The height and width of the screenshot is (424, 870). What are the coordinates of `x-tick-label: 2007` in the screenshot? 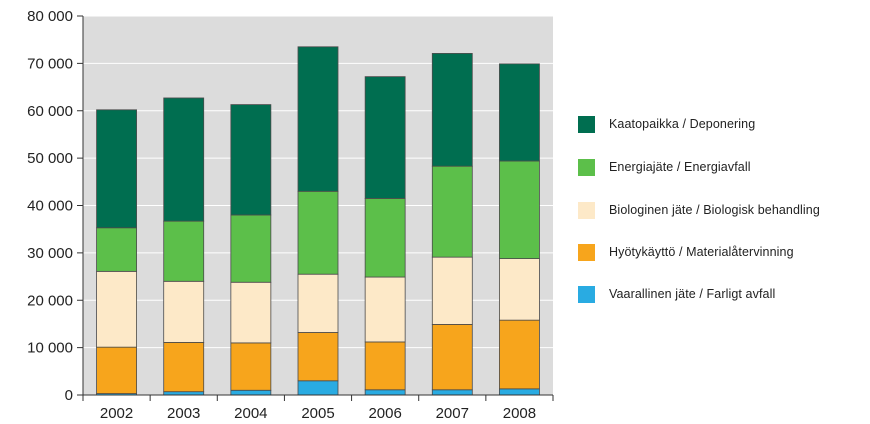 It's located at (452, 413).